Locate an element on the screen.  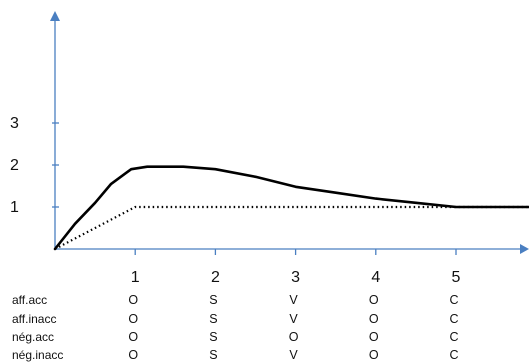
x-tick-label: 5 is located at coordinates (456, 277).